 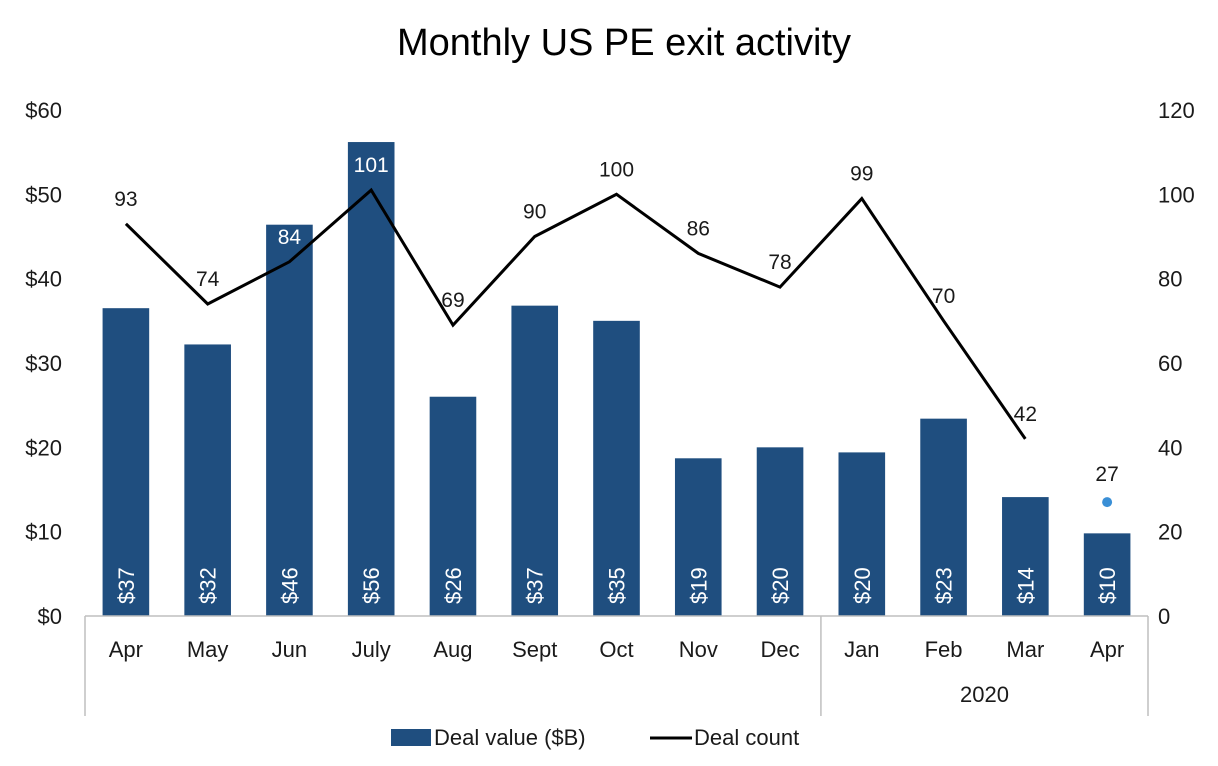 What do you see at coordinates (1025, 649) in the screenshot?
I see `category-label-mar: Mar` at bounding box center [1025, 649].